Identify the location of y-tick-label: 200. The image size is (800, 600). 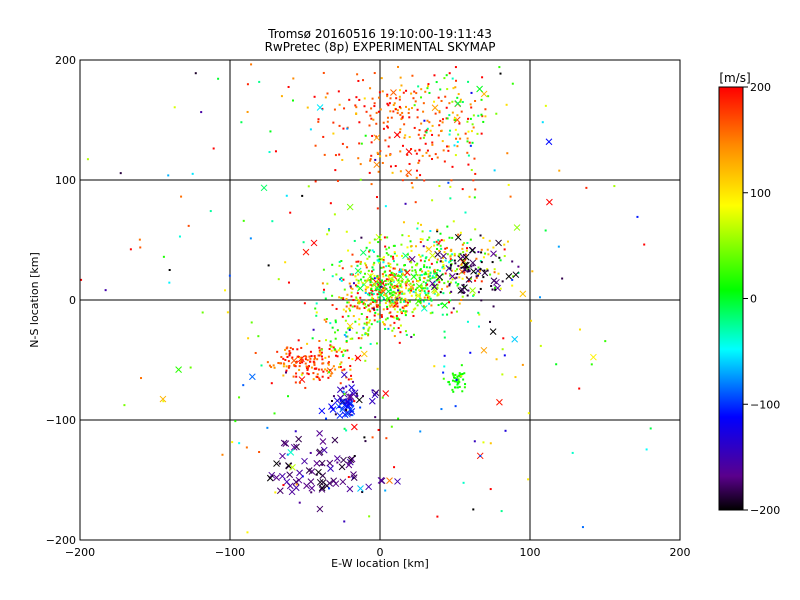
(65, 60).